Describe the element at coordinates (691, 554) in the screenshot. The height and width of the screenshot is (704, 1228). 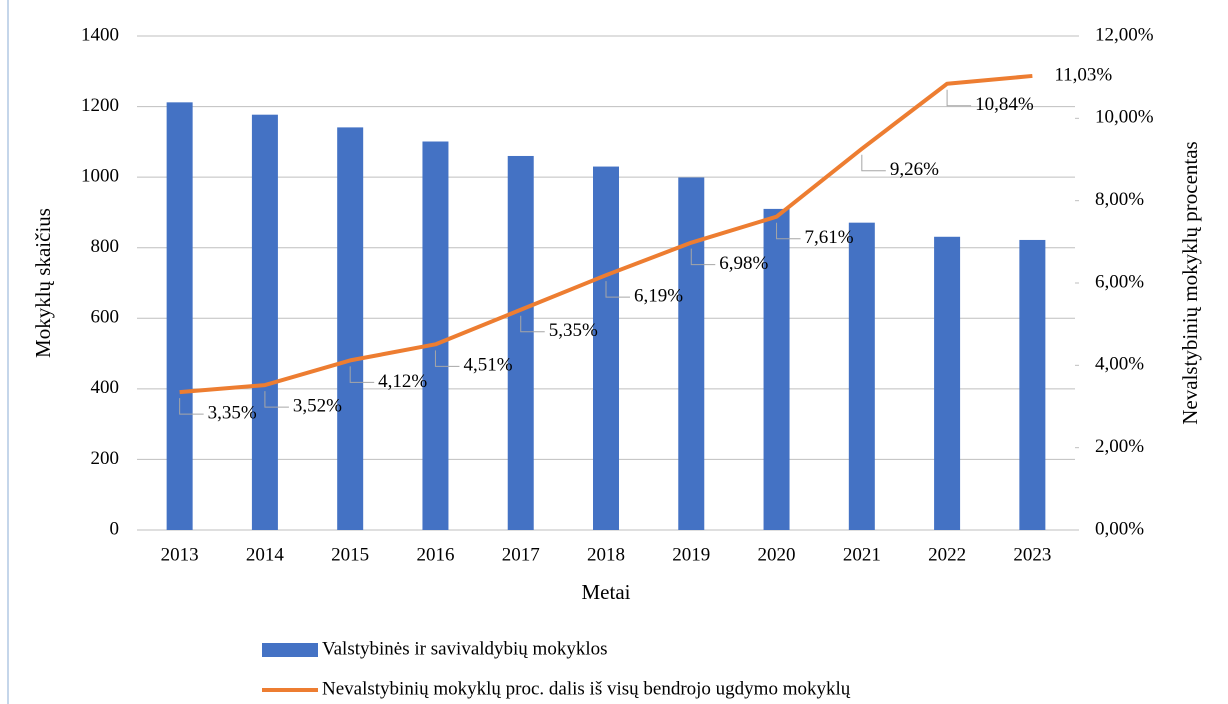
I see `x-tick-label: 2019` at that location.